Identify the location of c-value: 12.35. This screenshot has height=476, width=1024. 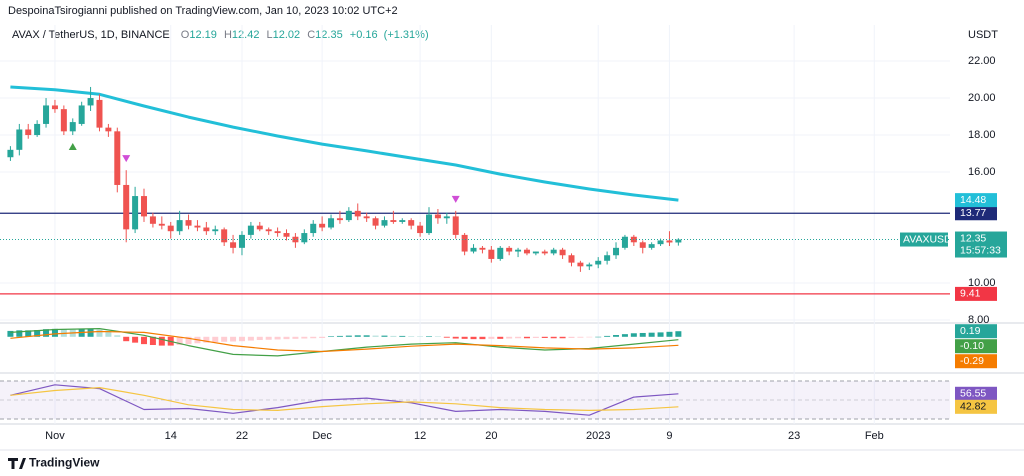
(329, 35).